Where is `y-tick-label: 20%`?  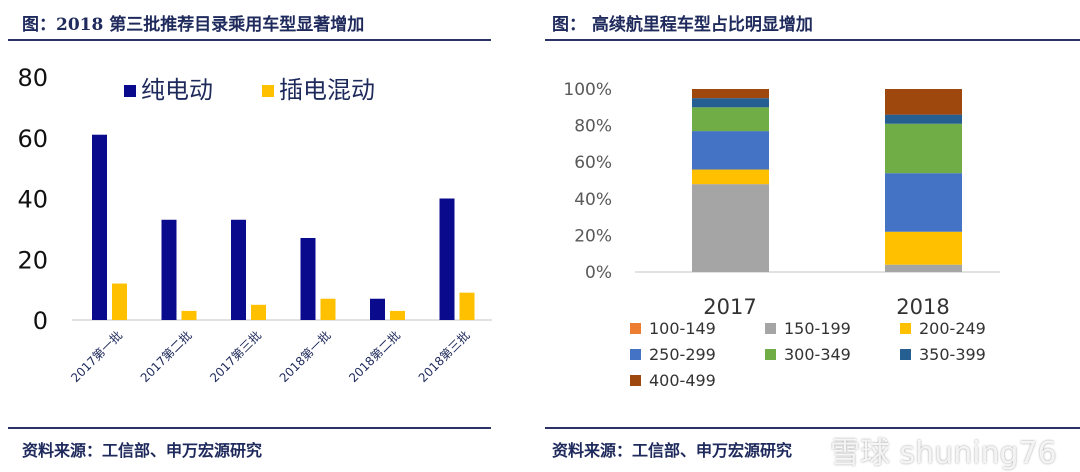 y-tick-label: 20% is located at coordinates (593, 236).